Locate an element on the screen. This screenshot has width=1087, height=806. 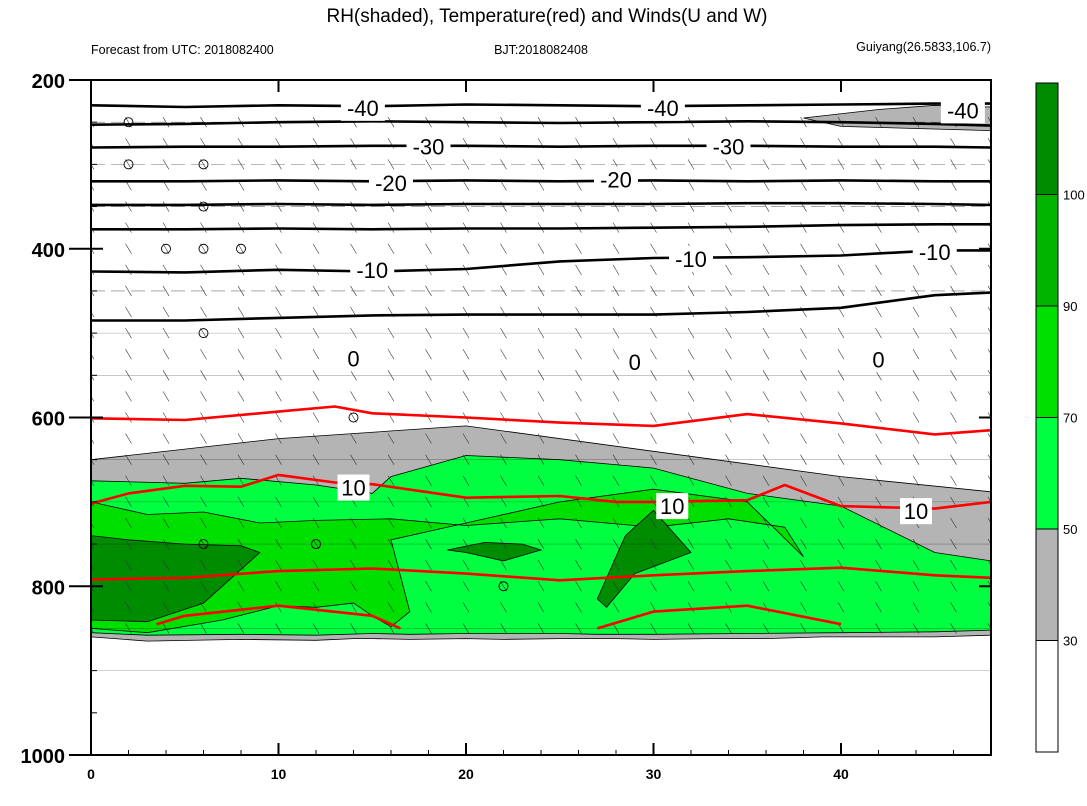
temperature-contour--10-6 is located at coordinates (541, 261).